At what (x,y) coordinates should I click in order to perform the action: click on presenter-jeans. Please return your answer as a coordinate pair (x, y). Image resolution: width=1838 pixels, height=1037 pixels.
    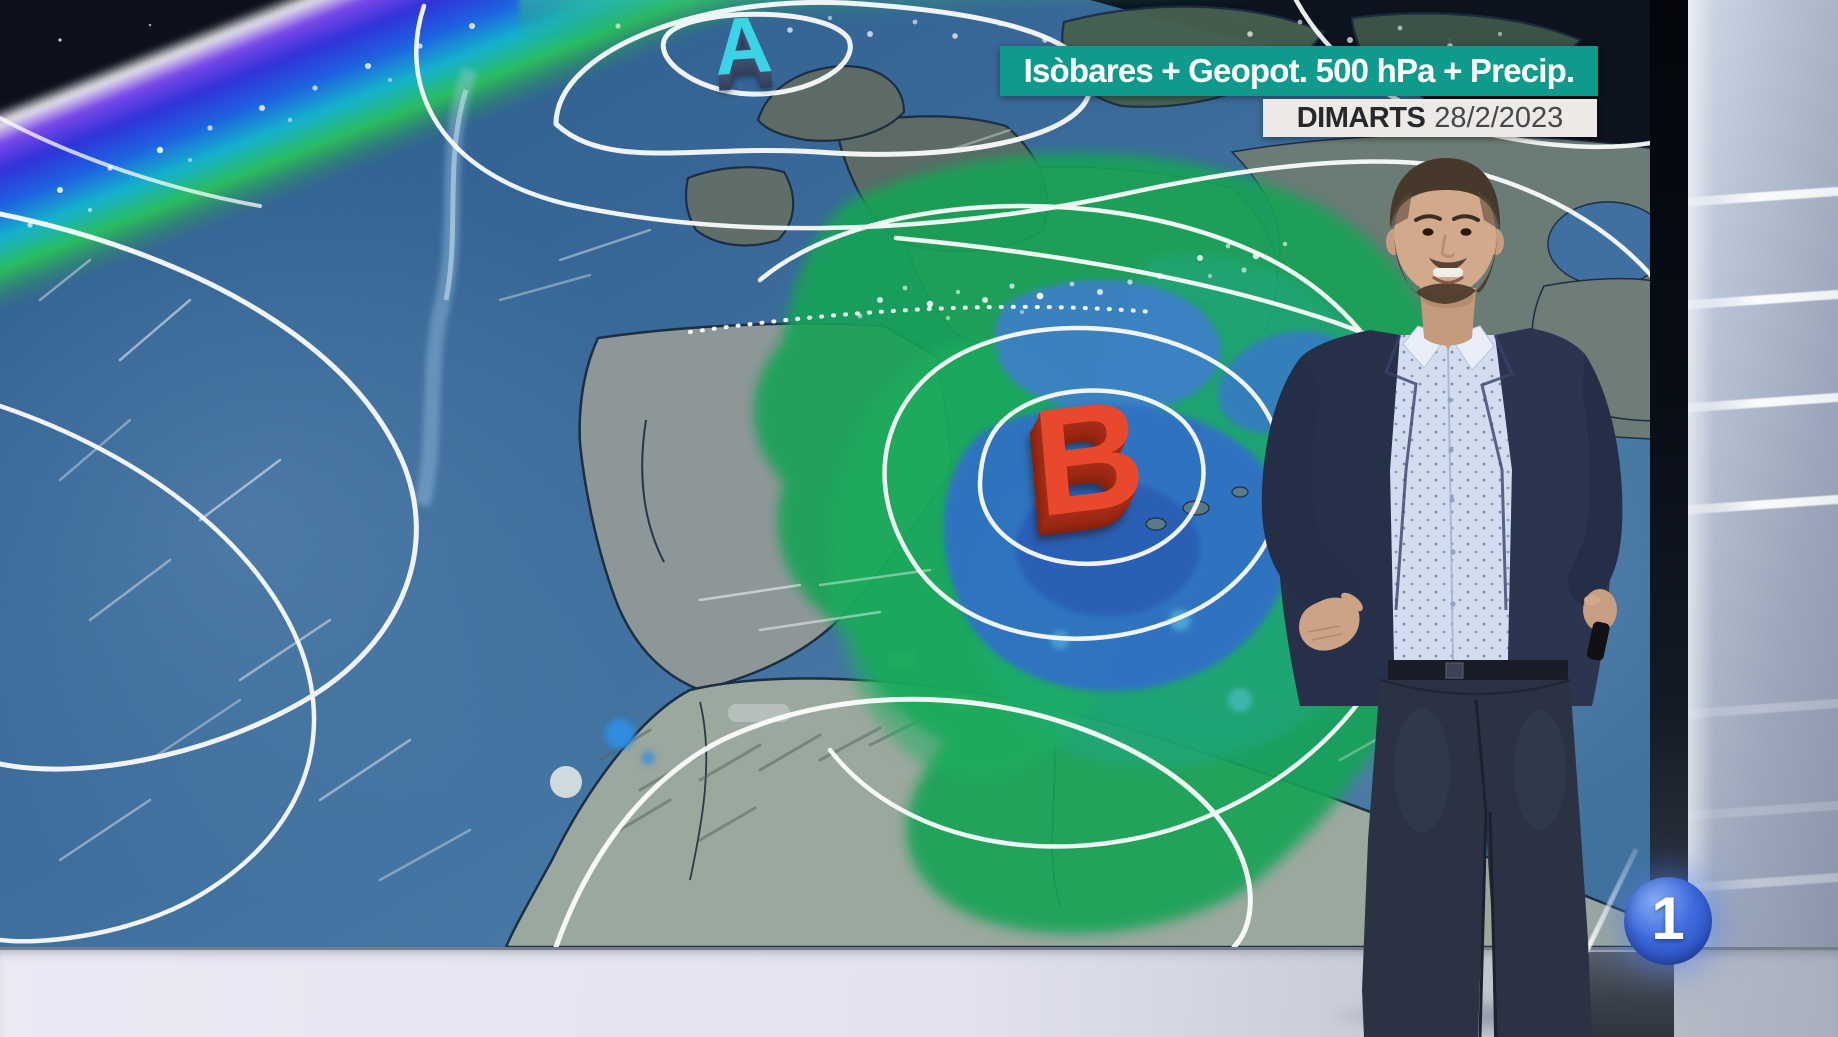
    Looking at the image, I should click on (1477, 848).